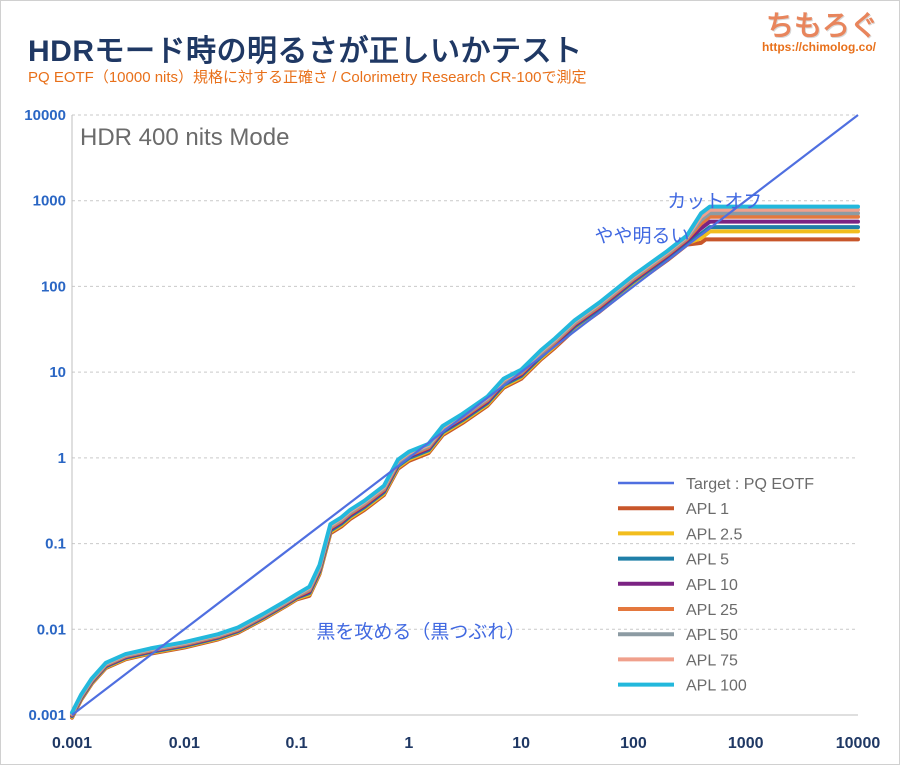 This screenshot has width=900, height=765. I want to click on legend-label: APL 2.5, so click(714, 534).